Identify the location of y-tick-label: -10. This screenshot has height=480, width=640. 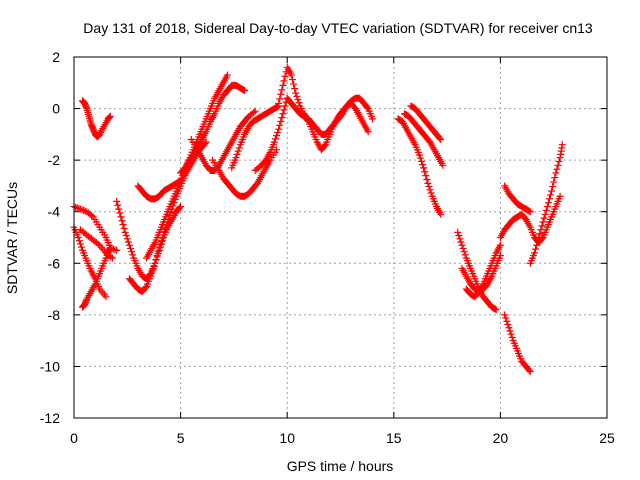
(50, 366).